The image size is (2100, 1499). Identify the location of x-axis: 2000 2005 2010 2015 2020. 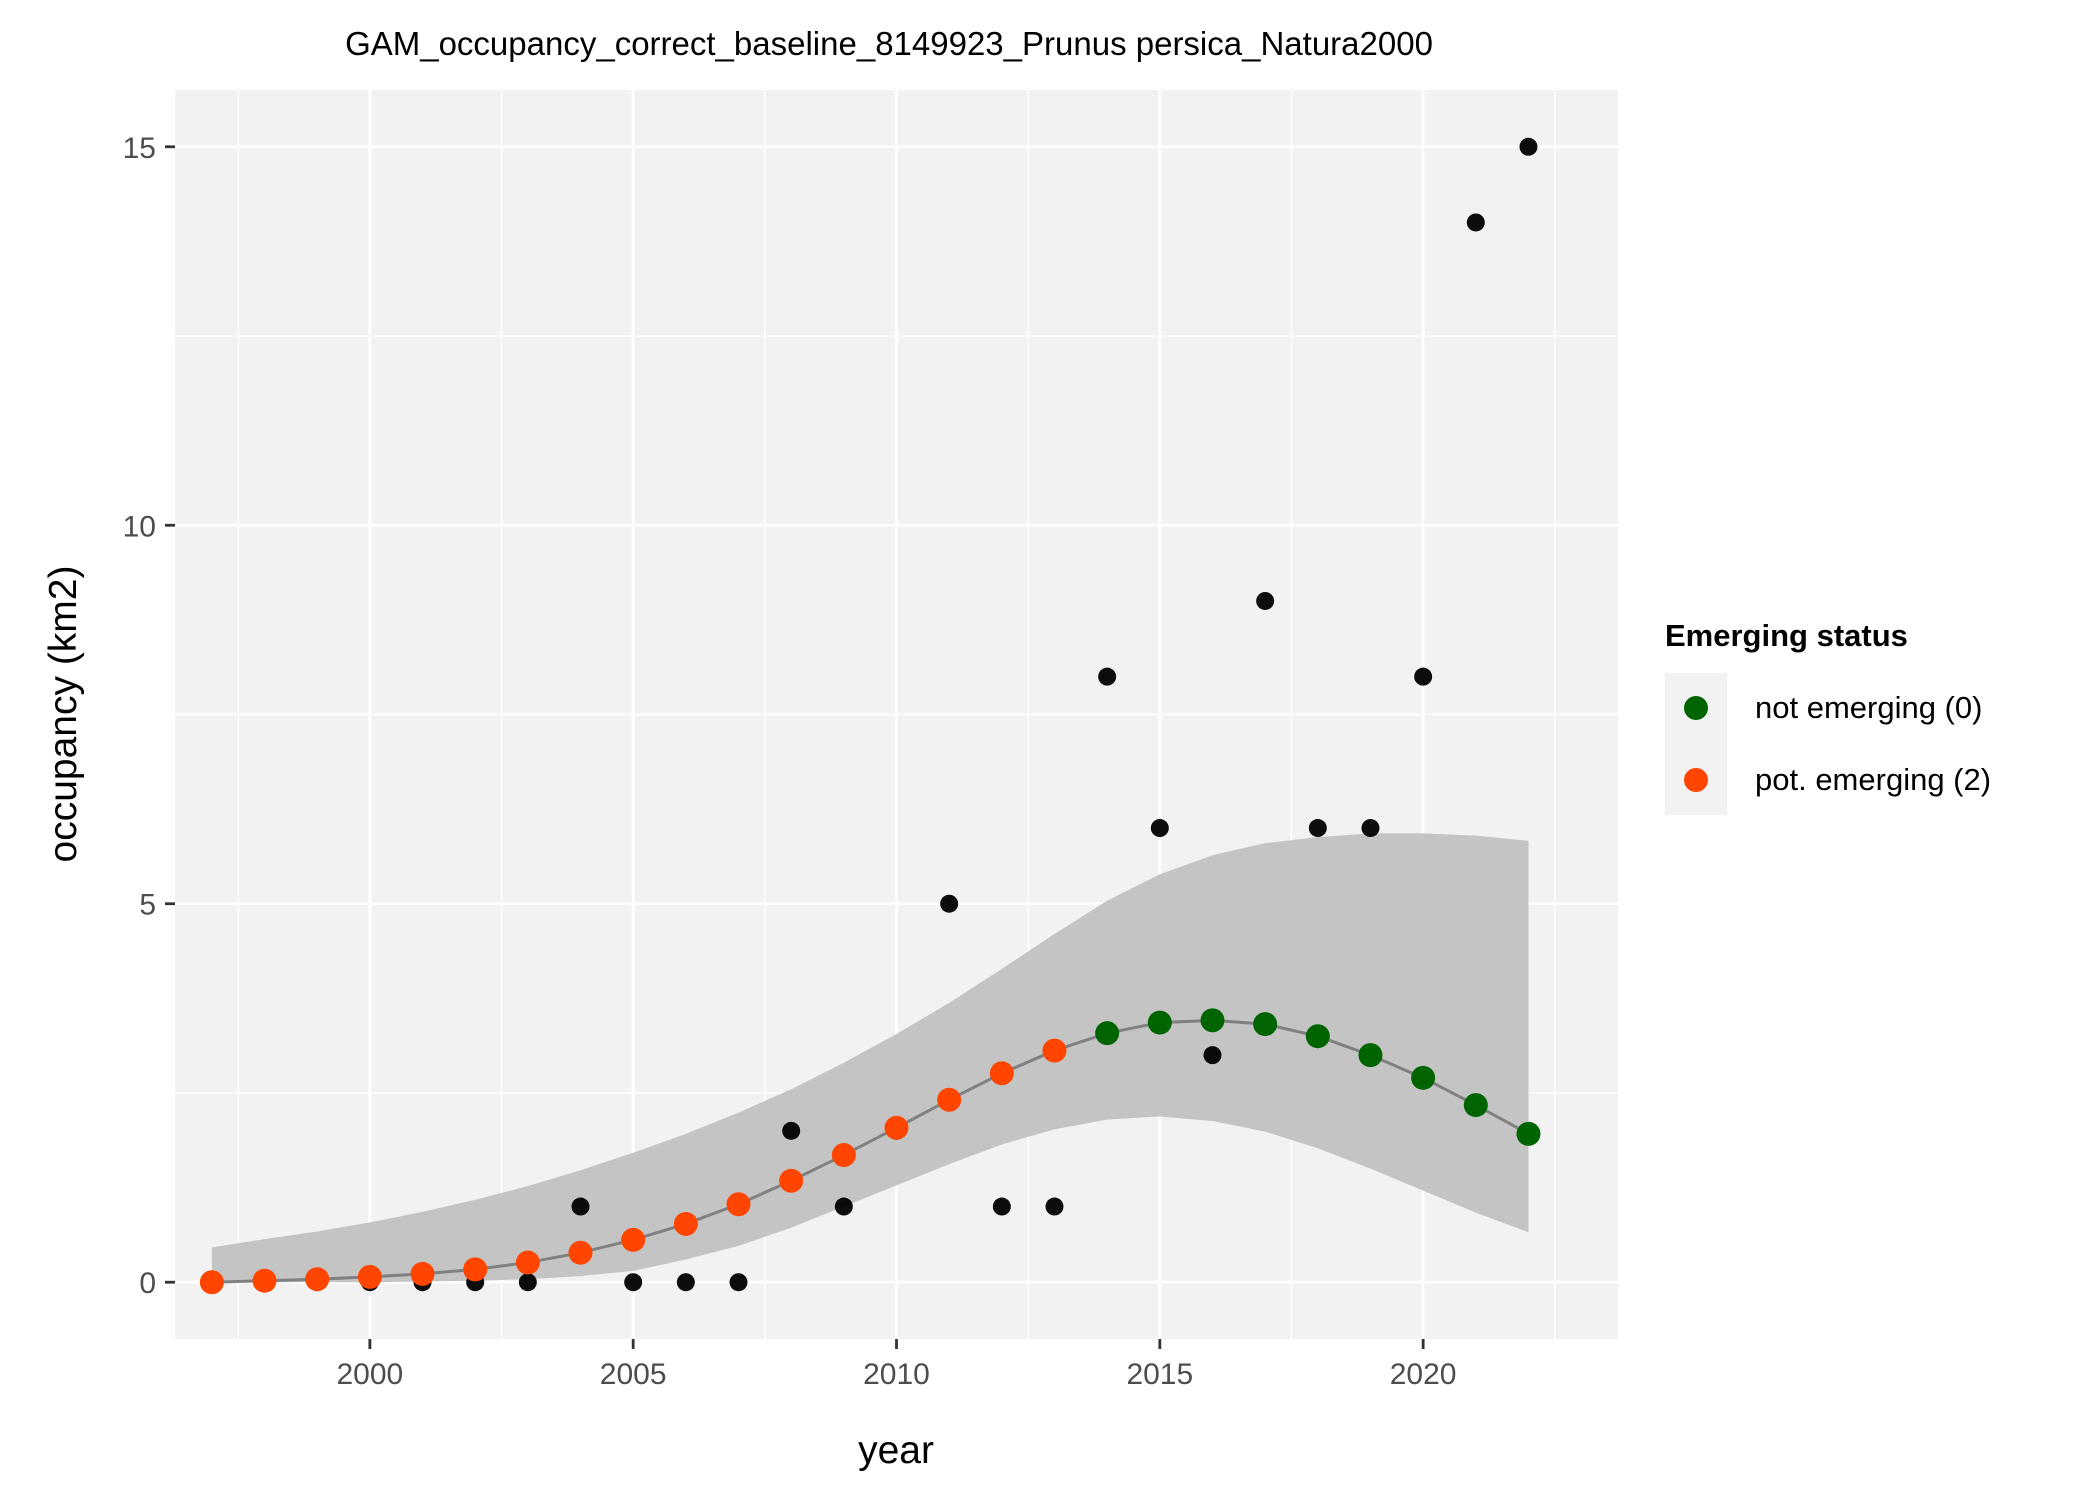
(896, 1365).